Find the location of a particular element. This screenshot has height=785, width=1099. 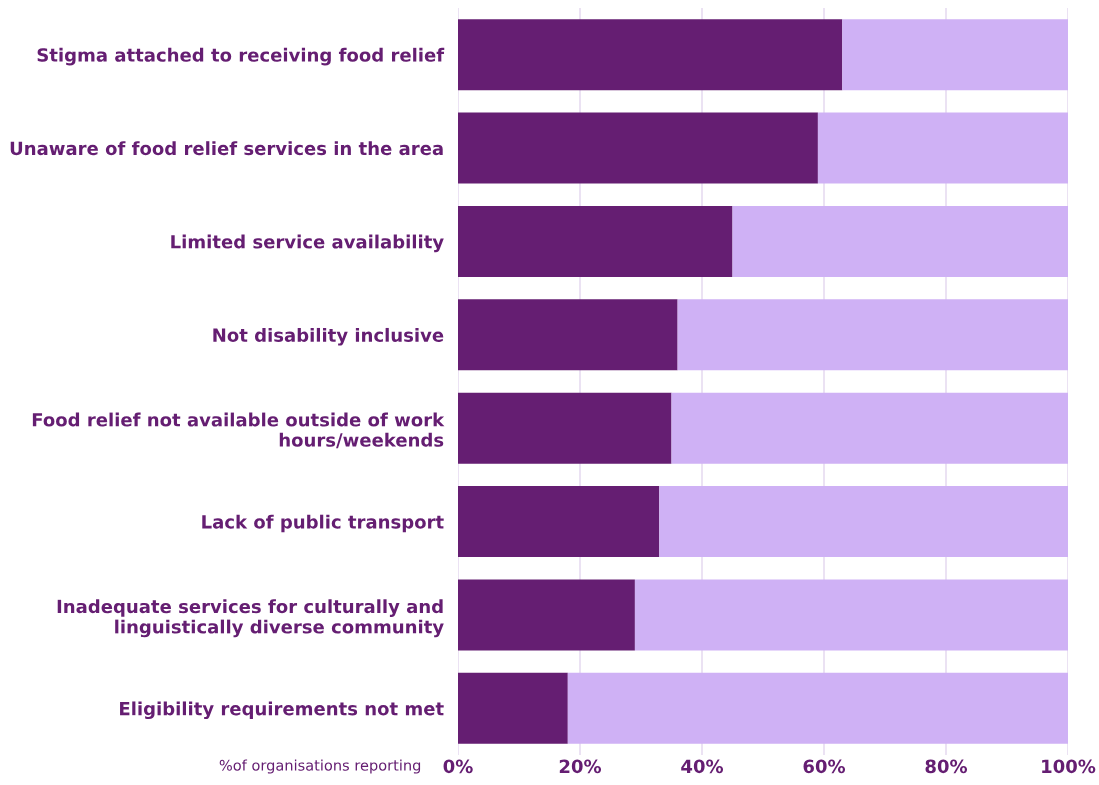

x-tick-label: 0% is located at coordinates (458, 766).